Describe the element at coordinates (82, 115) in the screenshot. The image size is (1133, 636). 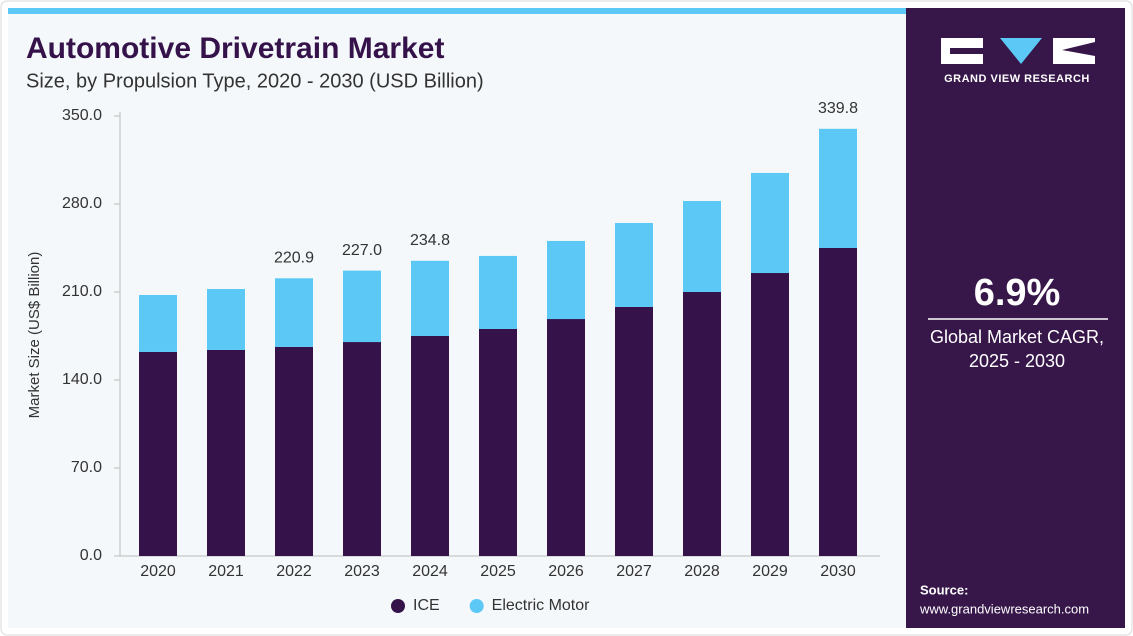
I see `y-tick-label: 350.0` at that location.